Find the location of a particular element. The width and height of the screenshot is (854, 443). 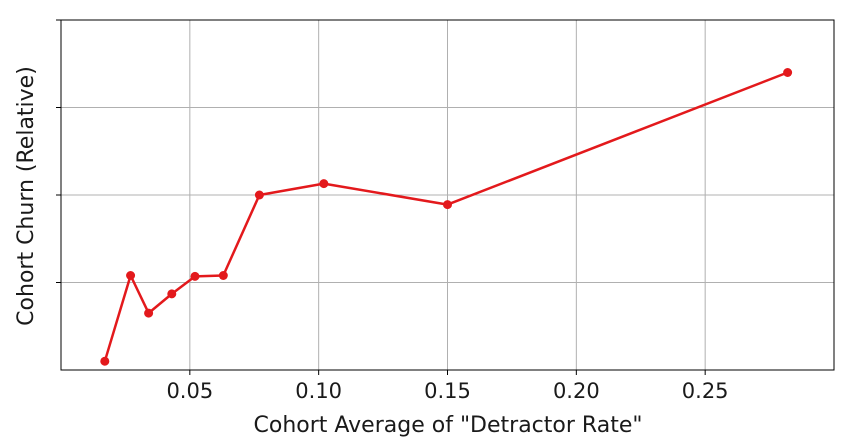

x-axis-label: Cohort Average of "Detractor Rate" is located at coordinates (448, 425).